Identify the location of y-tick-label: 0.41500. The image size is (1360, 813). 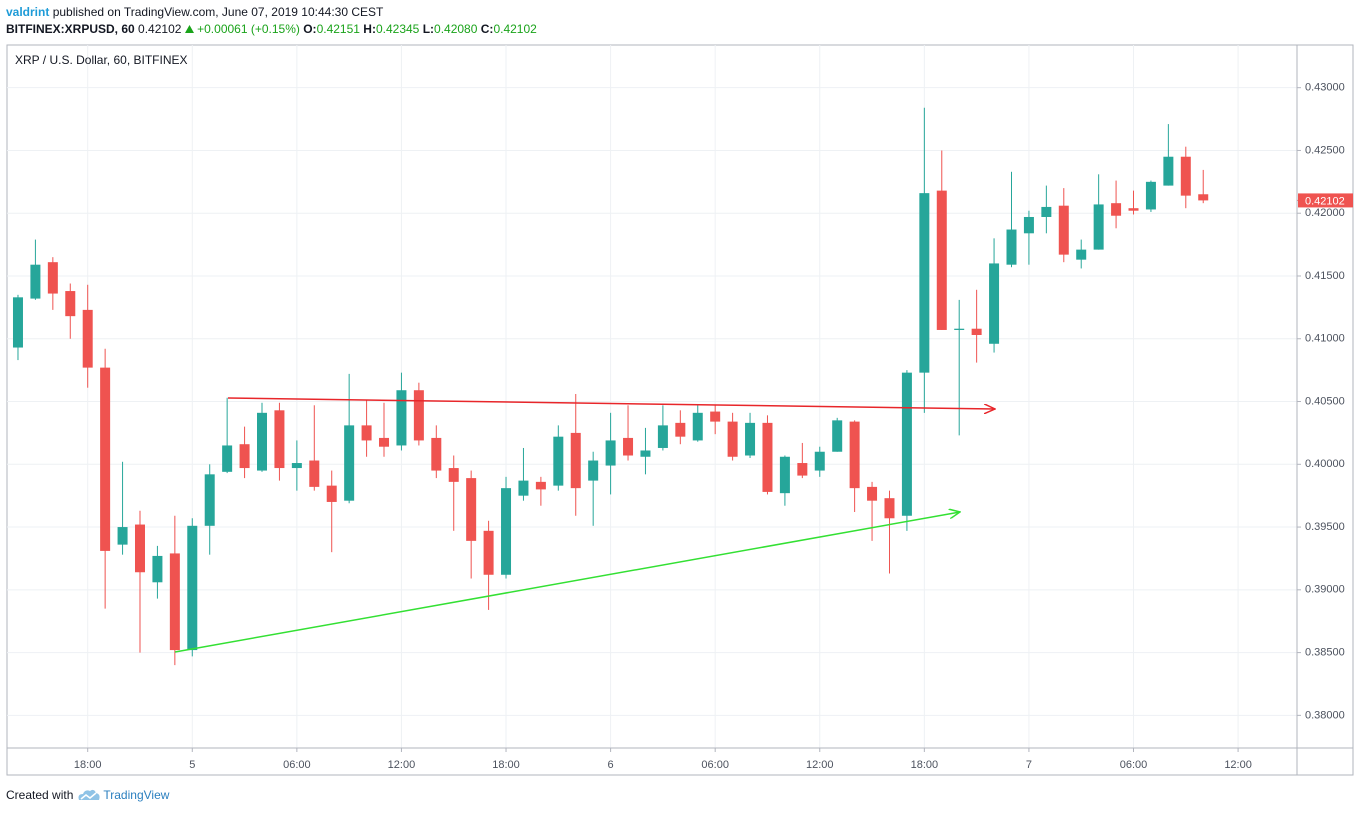
(1325, 276).